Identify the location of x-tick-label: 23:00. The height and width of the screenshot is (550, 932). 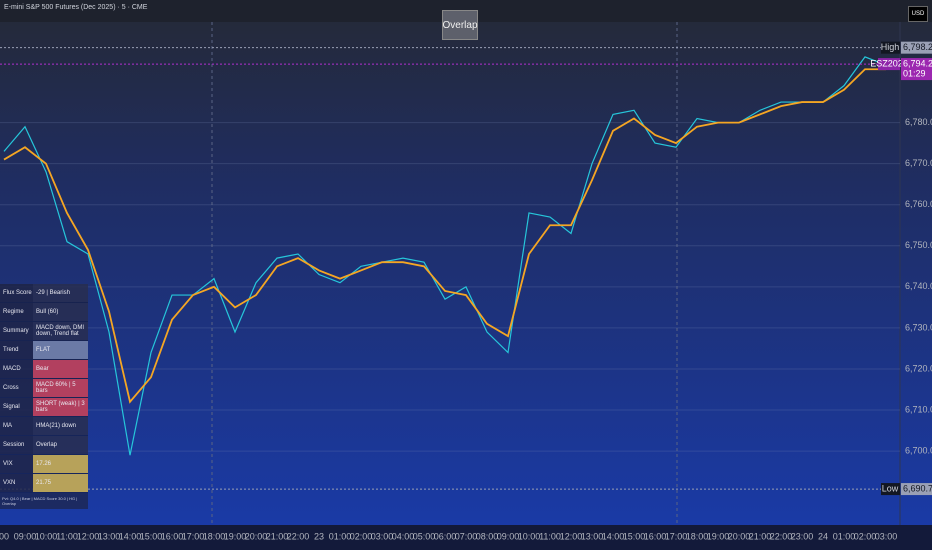
(802, 536).